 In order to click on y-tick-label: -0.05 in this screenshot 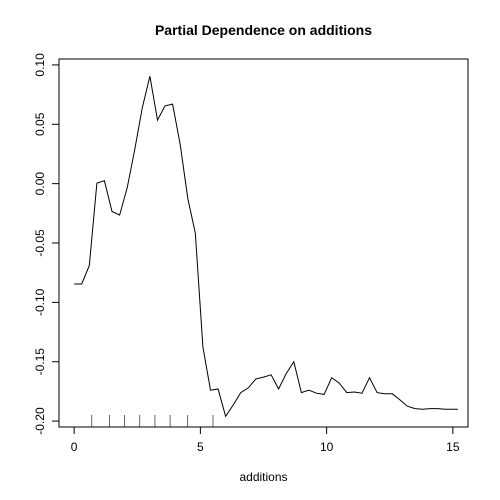, I will do `click(40, 243)`.